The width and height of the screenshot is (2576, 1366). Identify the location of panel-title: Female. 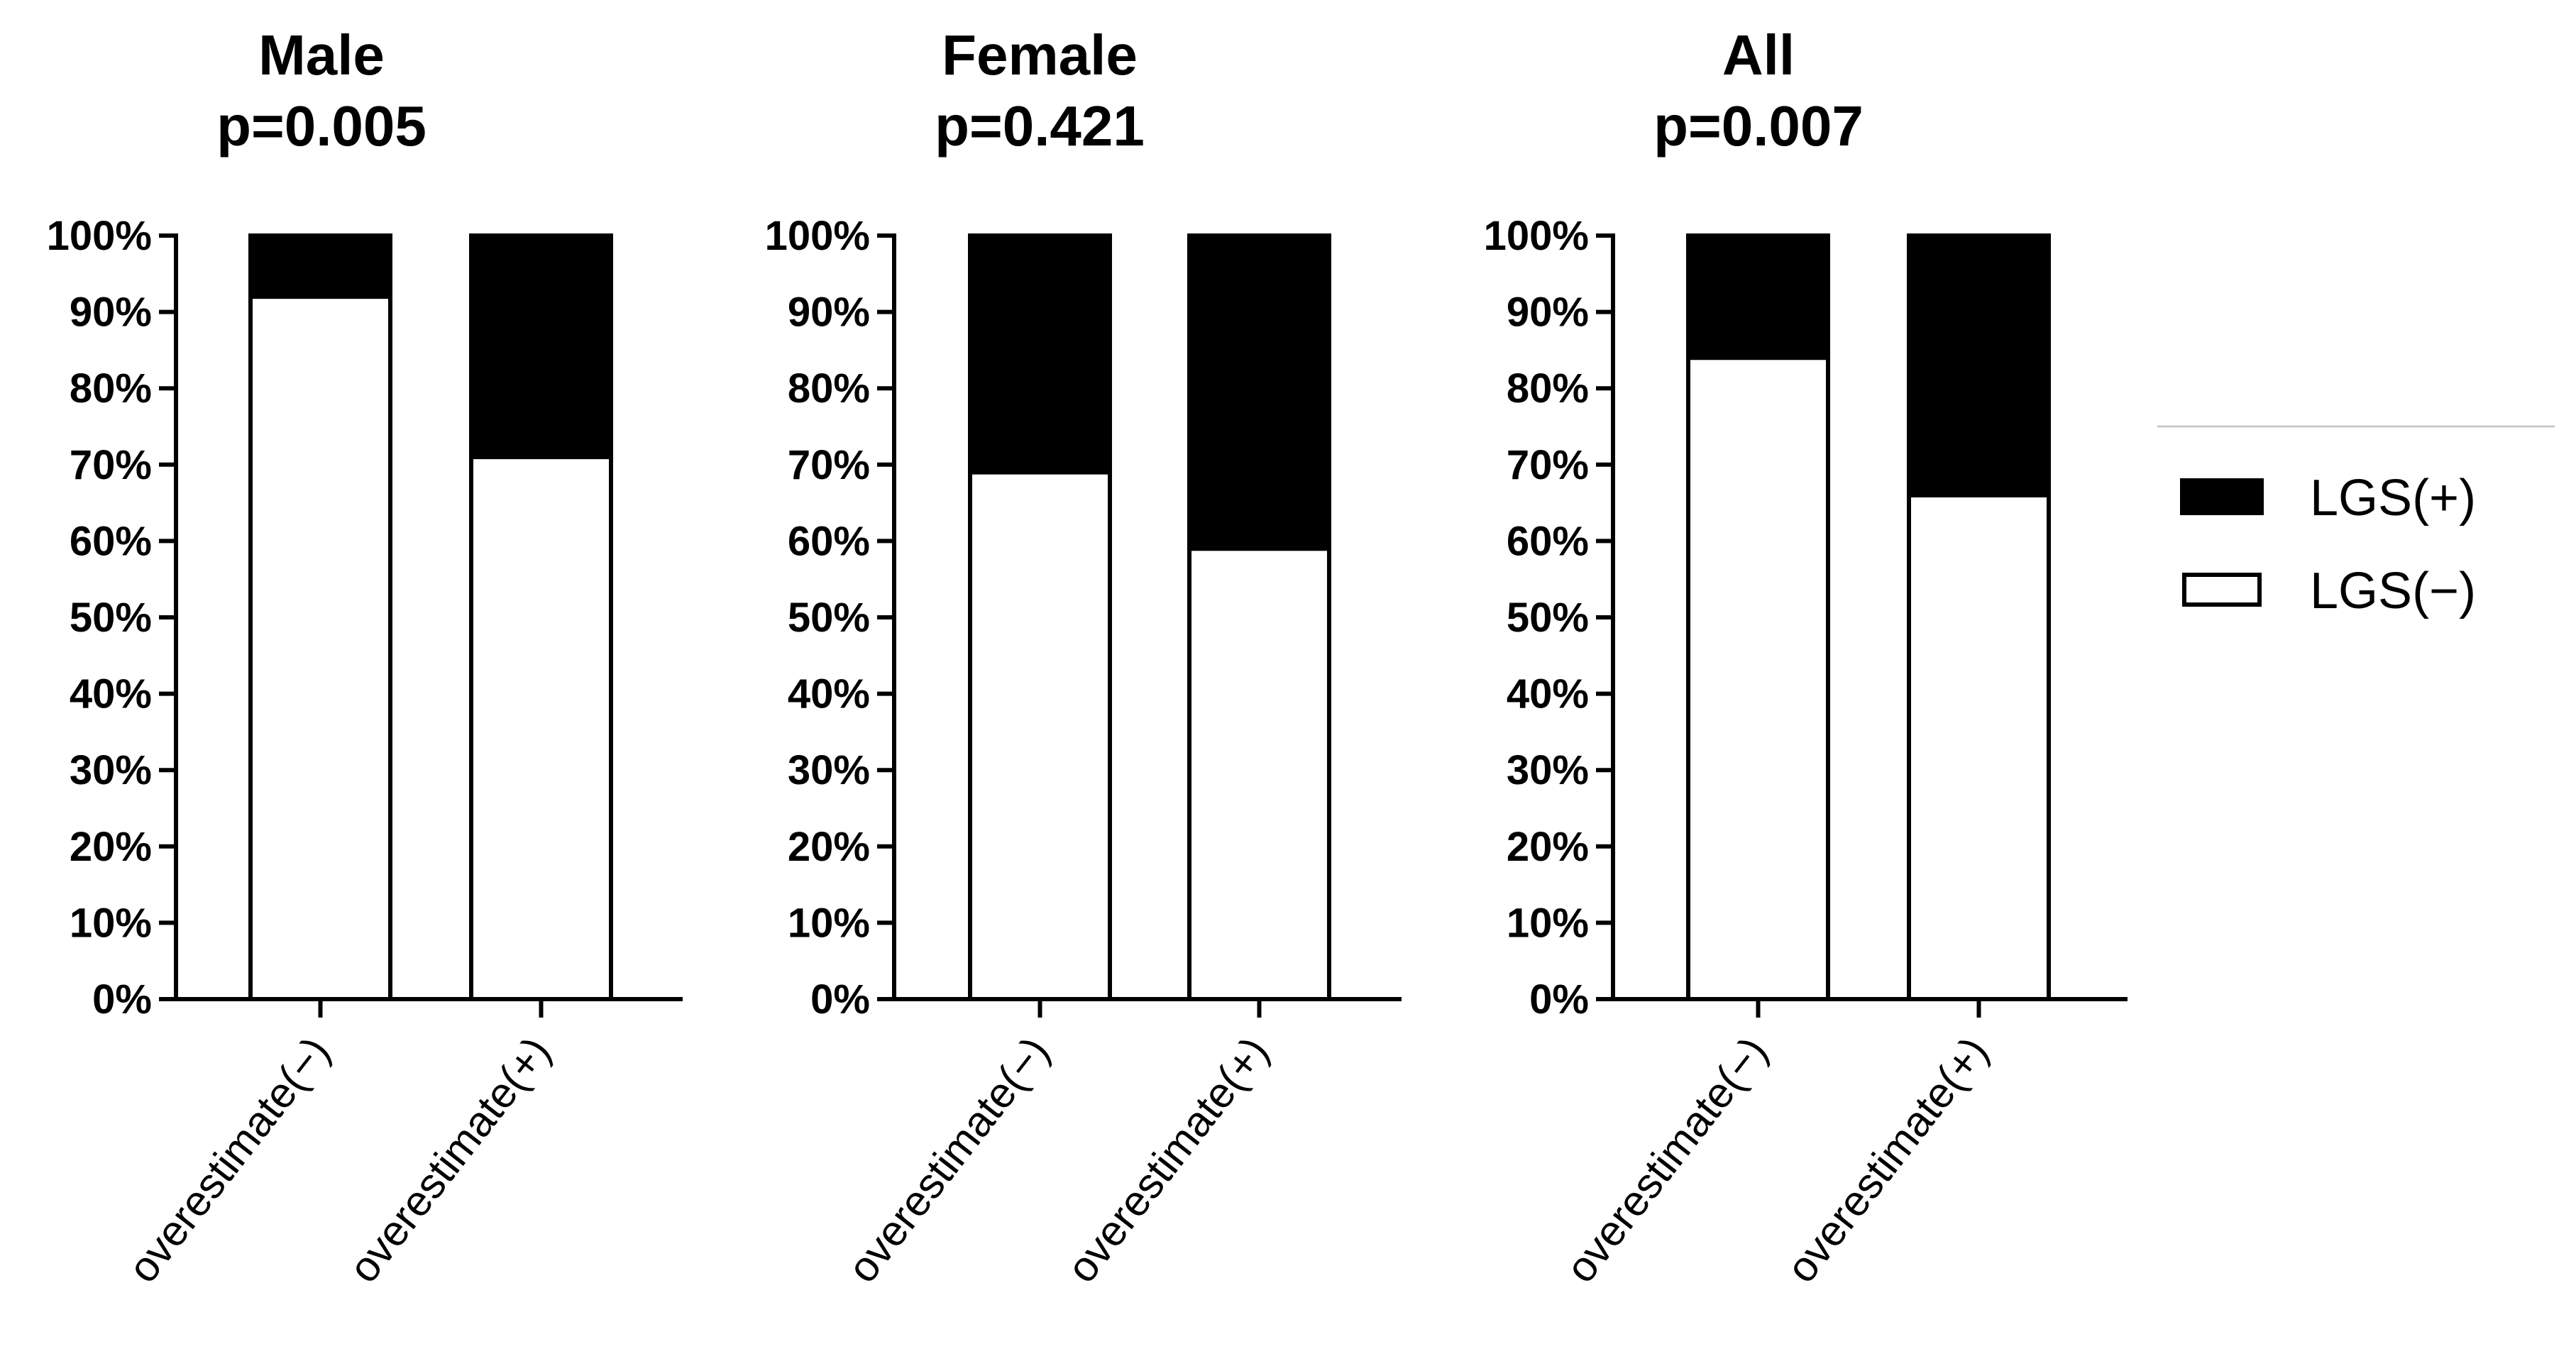
(1040, 55).